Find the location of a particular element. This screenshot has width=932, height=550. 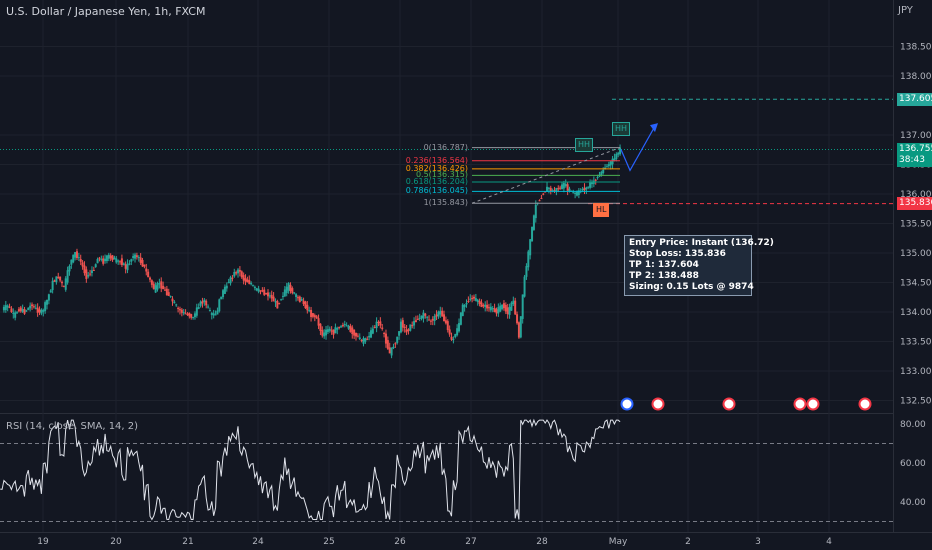

y-tick-label: 132.500 is located at coordinates (916, 402).